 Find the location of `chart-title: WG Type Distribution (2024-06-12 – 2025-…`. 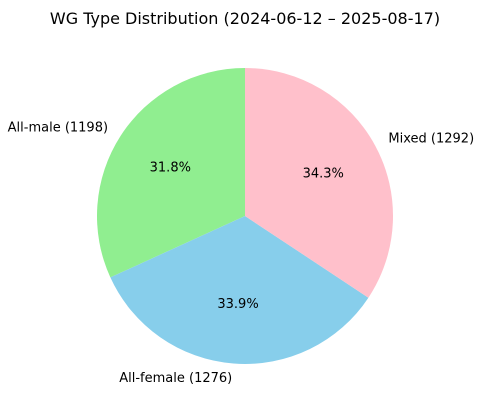

chart-title: WG Type Distribution (2024-06-12 – 2025-… is located at coordinates (245, 18).